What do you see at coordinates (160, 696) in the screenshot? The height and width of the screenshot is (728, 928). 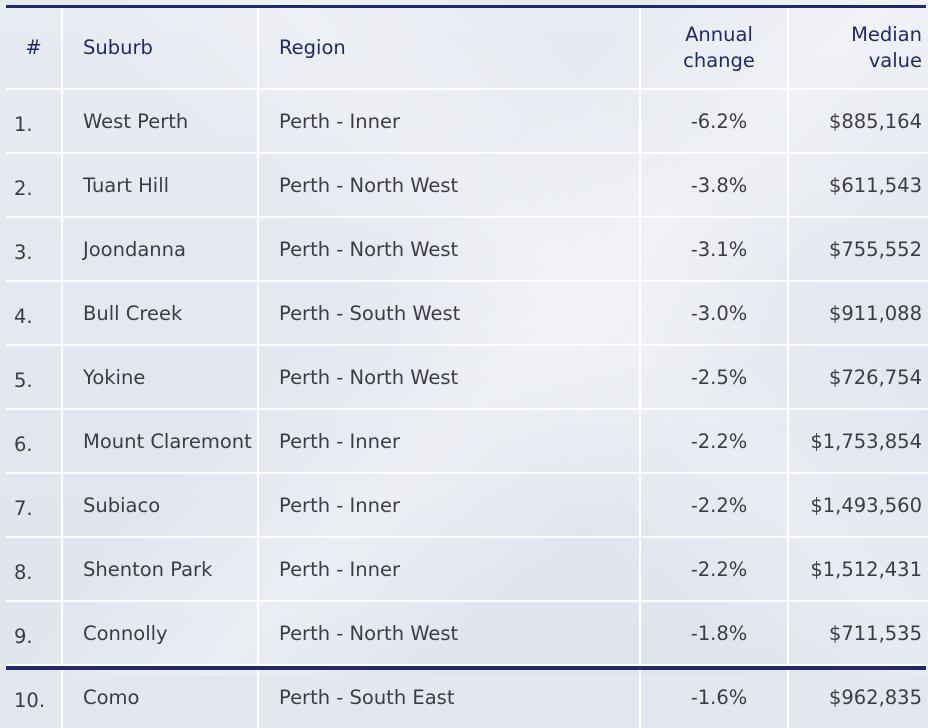 I see `cell-suburb: Como` at bounding box center [160, 696].